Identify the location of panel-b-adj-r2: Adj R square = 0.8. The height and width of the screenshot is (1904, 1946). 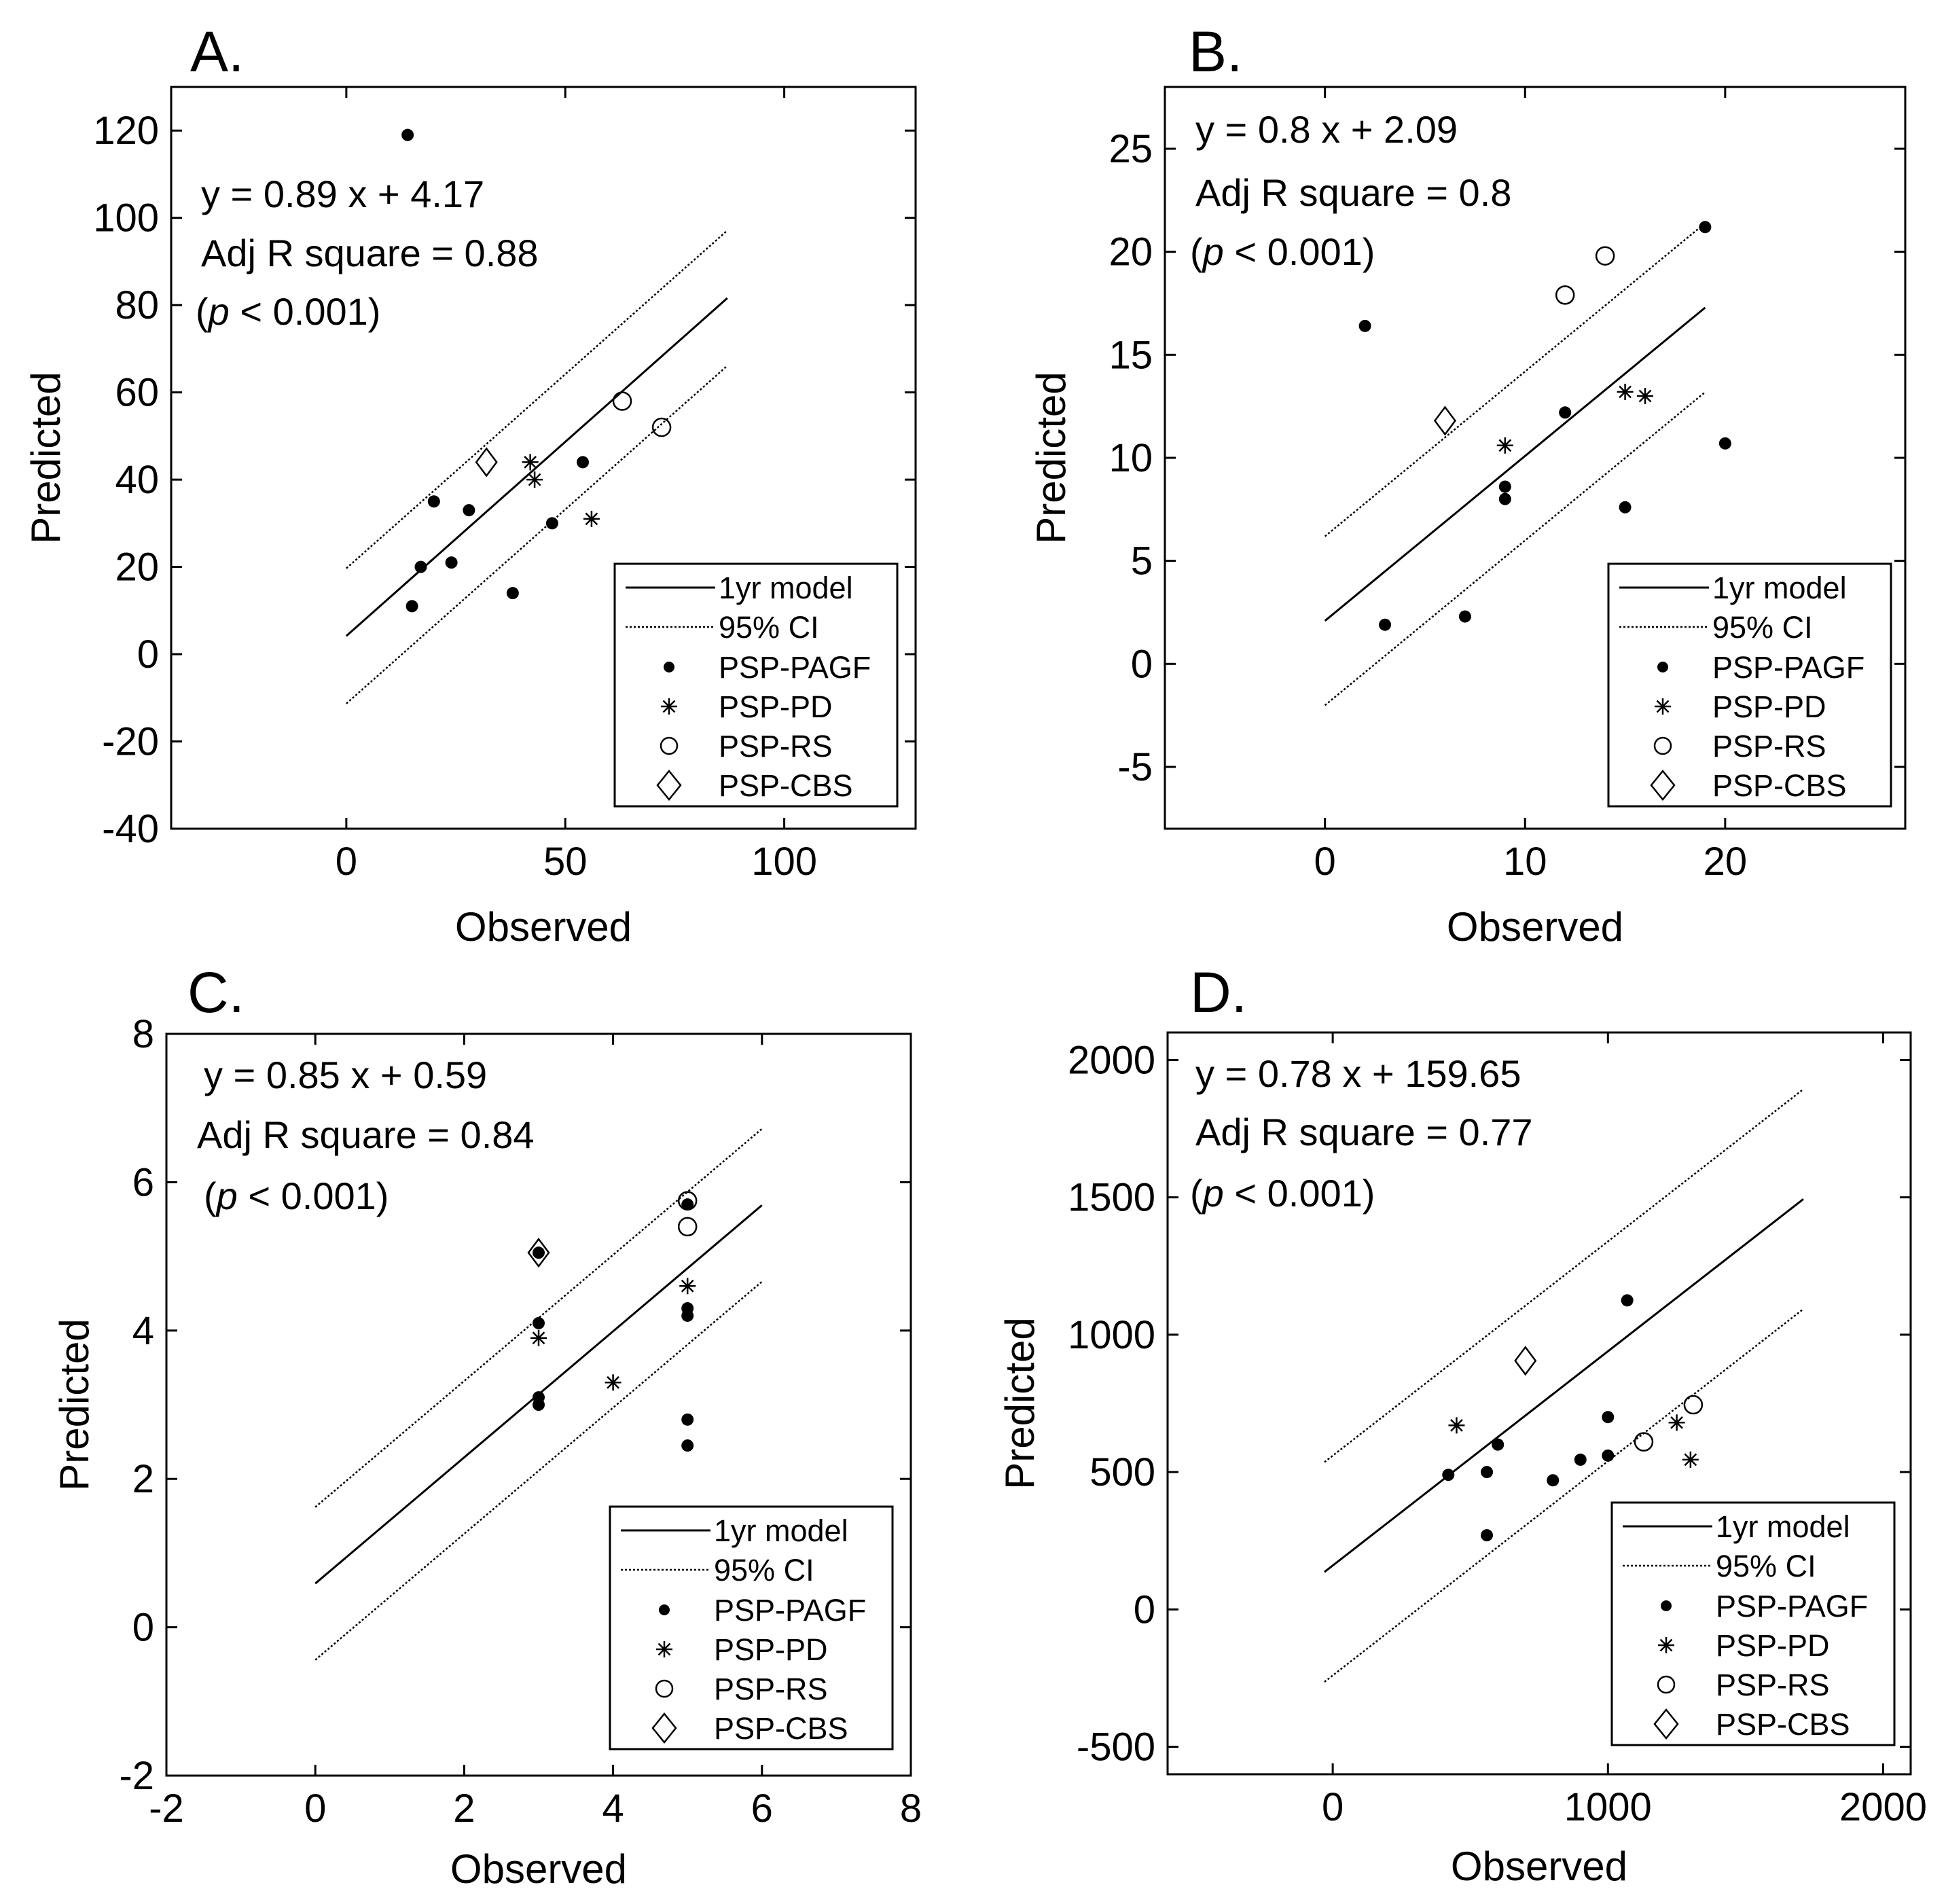
(1353, 192).